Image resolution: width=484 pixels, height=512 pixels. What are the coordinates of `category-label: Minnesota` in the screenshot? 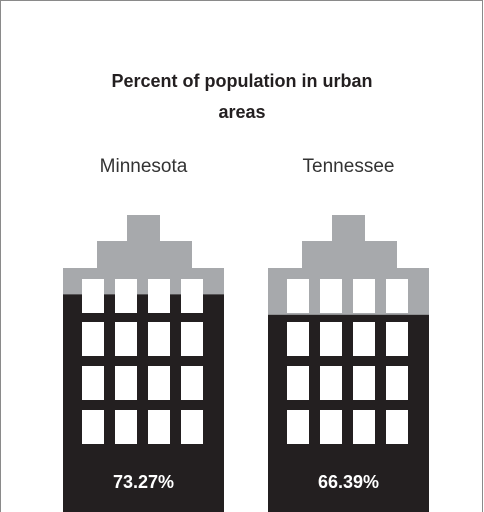 It's located at (144, 166).